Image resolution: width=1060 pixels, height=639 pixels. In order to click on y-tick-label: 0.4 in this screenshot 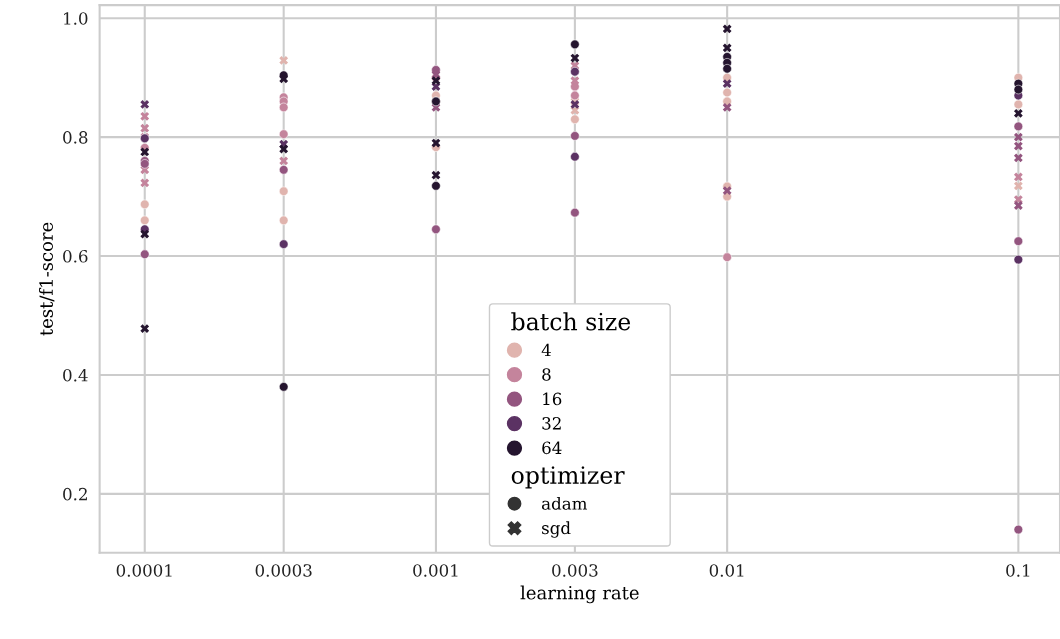, I will do `click(75, 375)`.